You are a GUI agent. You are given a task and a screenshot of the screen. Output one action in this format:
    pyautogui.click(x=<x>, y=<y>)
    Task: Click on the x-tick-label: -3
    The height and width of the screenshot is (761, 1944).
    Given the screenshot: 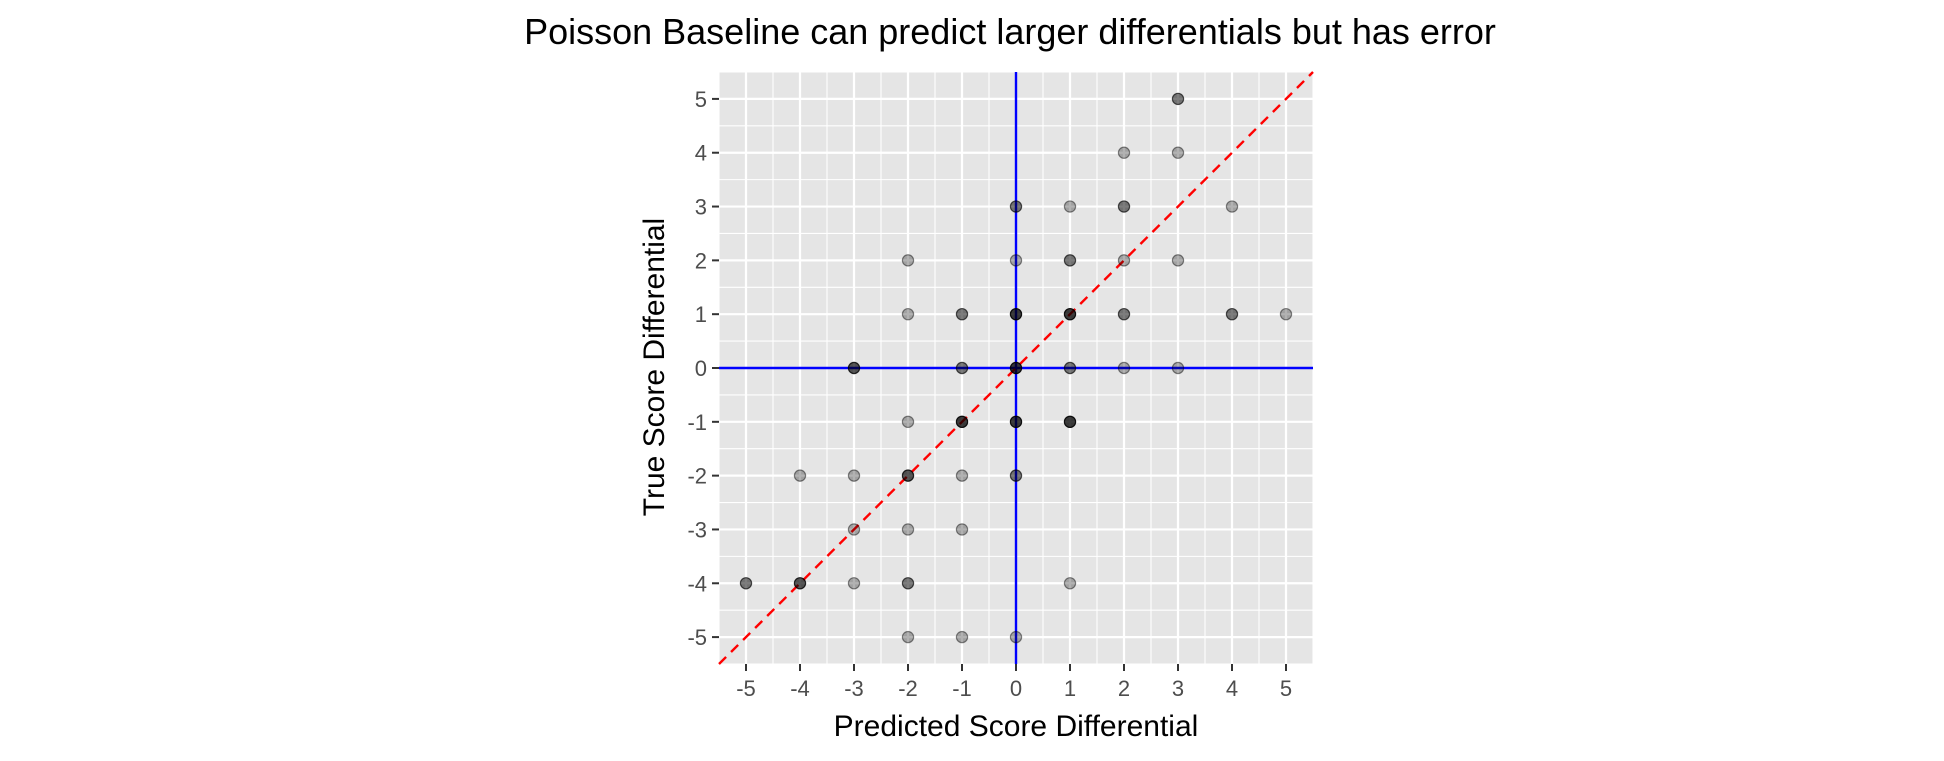 What is the action you would take?
    pyautogui.click(x=854, y=688)
    